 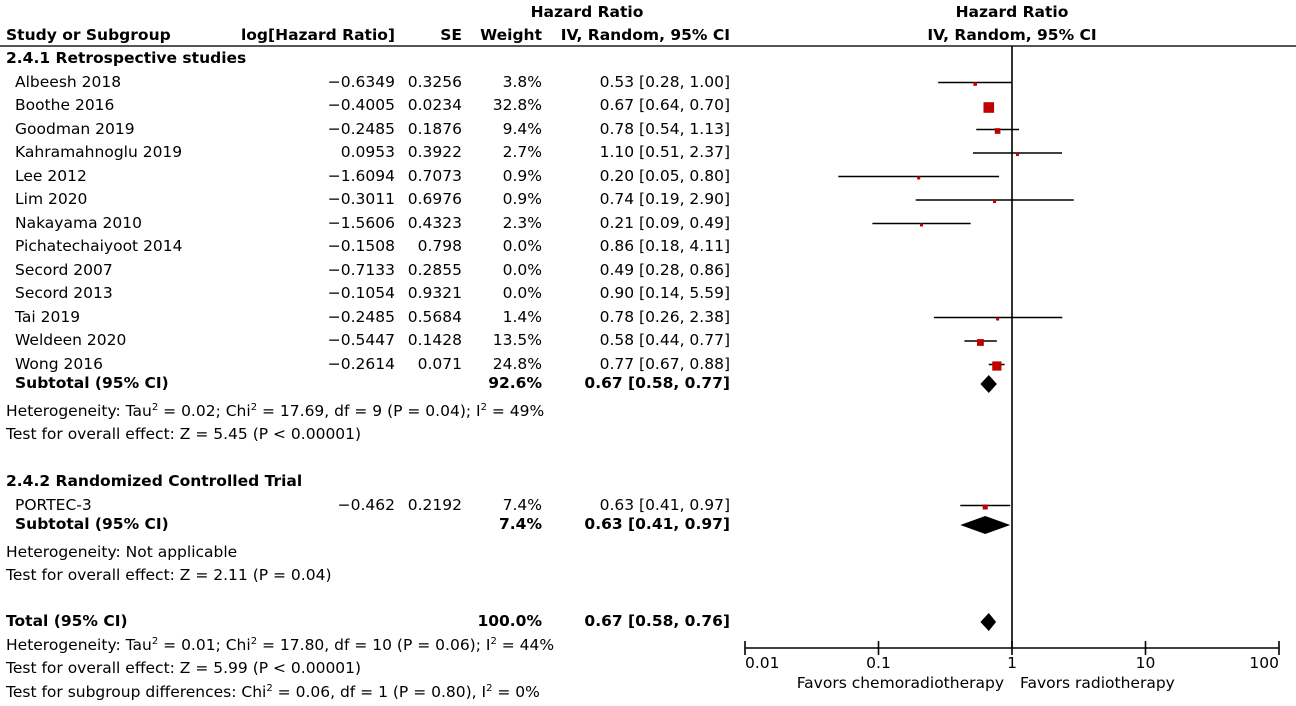 I want to click on x-tick-label: 0.01, so click(x=762, y=663).